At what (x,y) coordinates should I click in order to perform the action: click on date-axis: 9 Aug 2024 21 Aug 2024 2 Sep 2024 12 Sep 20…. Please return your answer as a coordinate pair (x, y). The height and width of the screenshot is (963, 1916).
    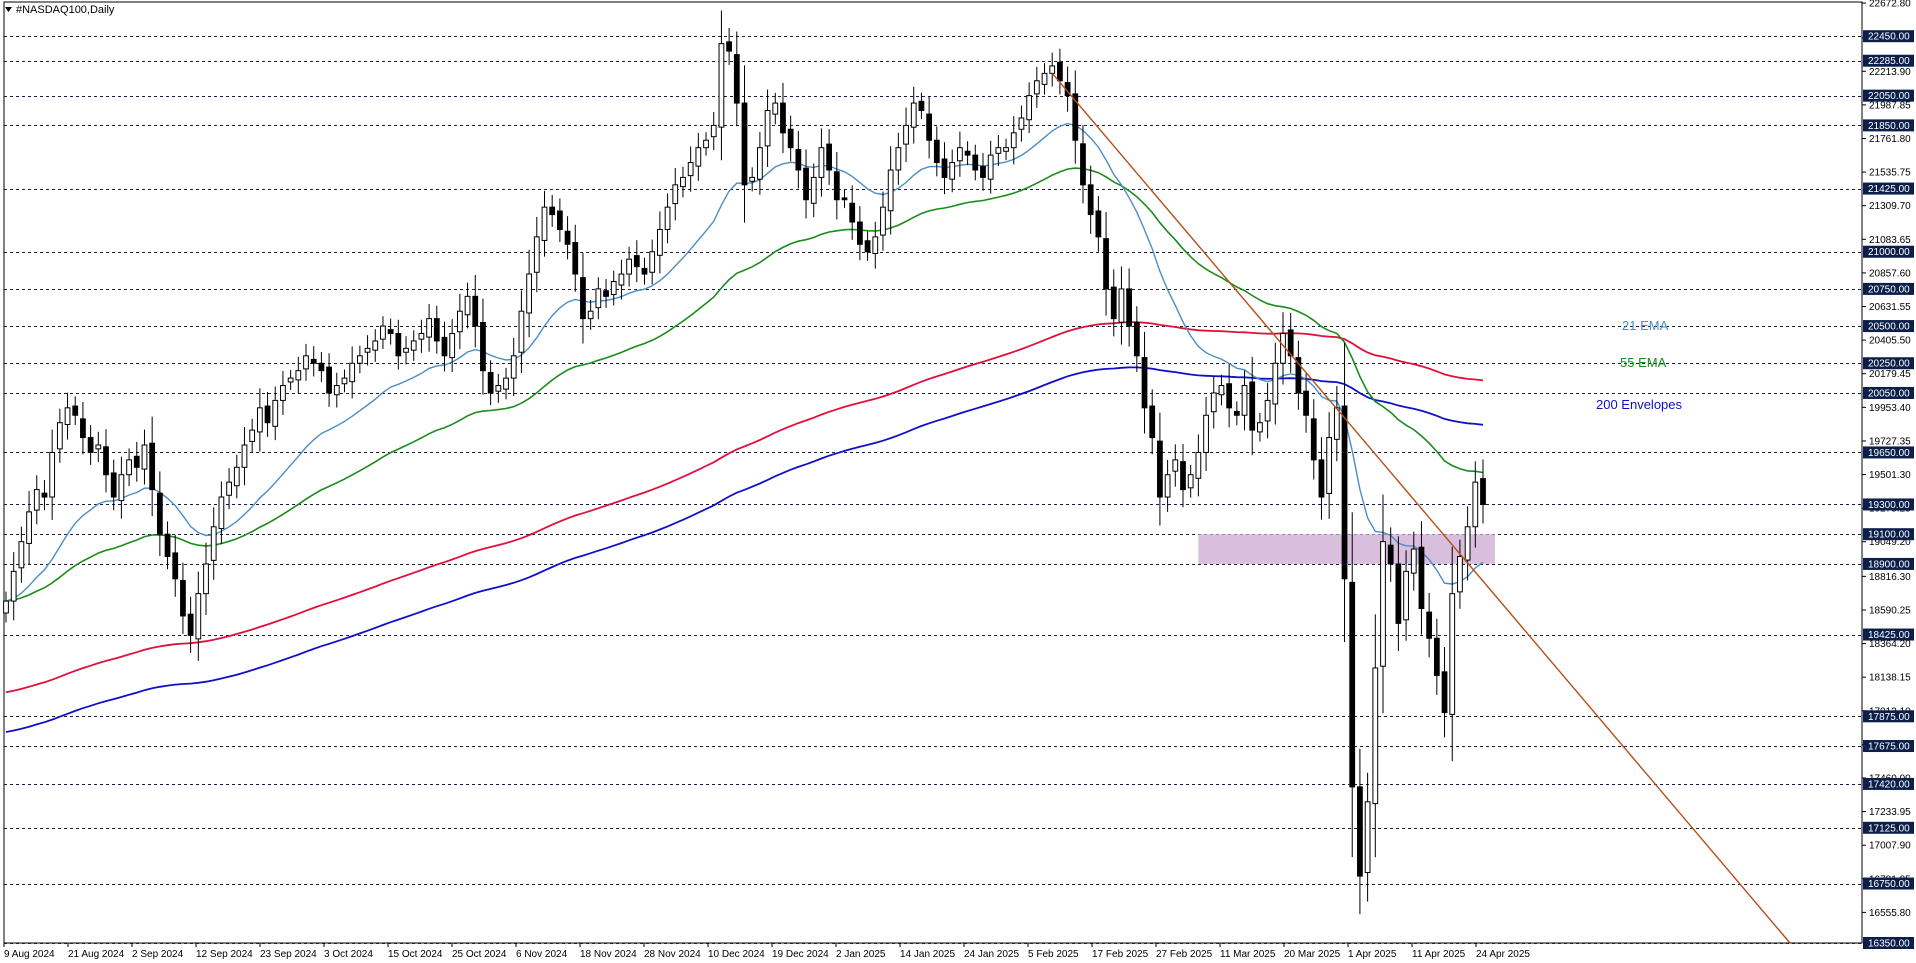
    Looking at the image, I should click on (766, 951).